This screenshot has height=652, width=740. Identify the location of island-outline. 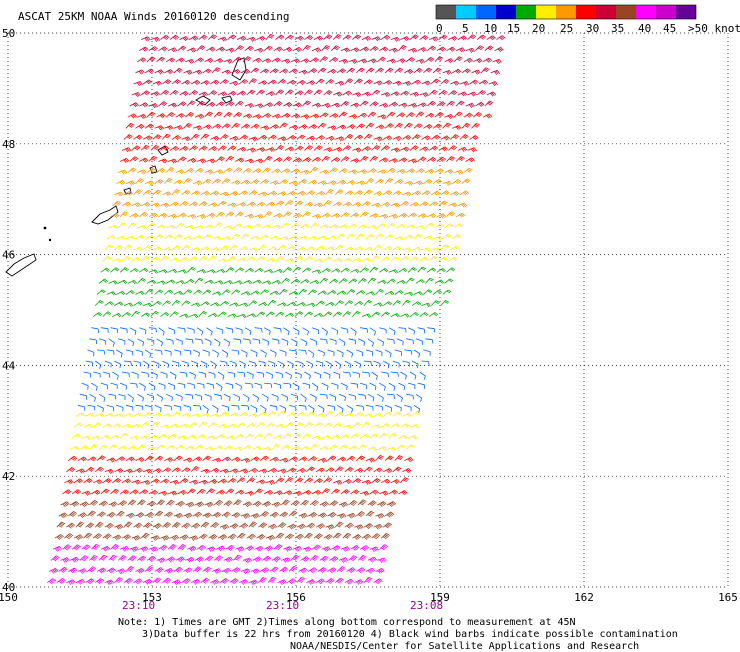
(21, 265).